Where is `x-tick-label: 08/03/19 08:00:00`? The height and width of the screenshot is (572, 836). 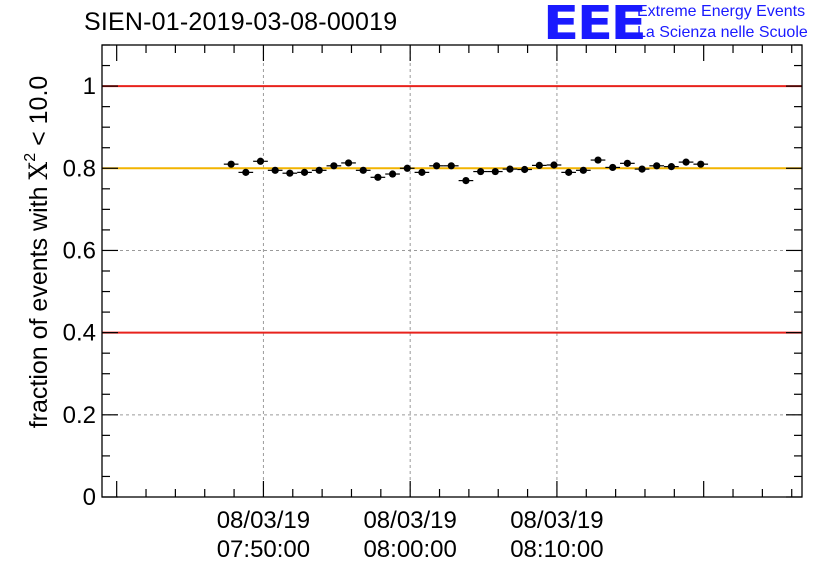
x-tick-label: 08/03/19 08:00:00 is located at coordinates (410, 535).